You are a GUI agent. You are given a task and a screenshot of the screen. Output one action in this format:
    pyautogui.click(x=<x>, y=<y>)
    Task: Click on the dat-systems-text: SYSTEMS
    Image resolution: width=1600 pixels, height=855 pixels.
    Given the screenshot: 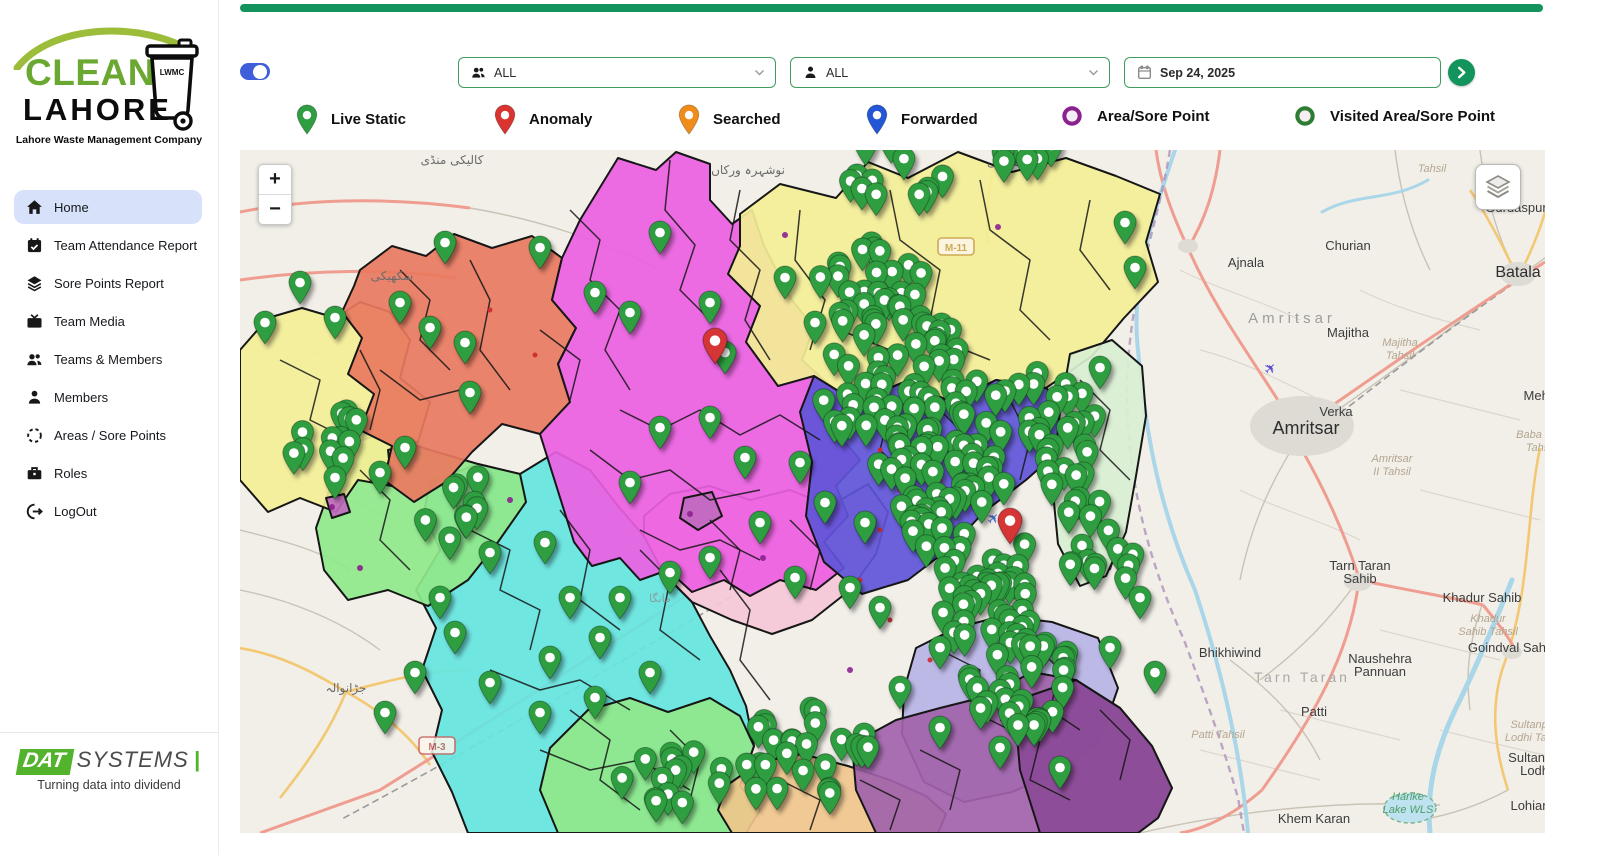 What is the action you would take?
    pyautogui.click(x=132, y=759)
    